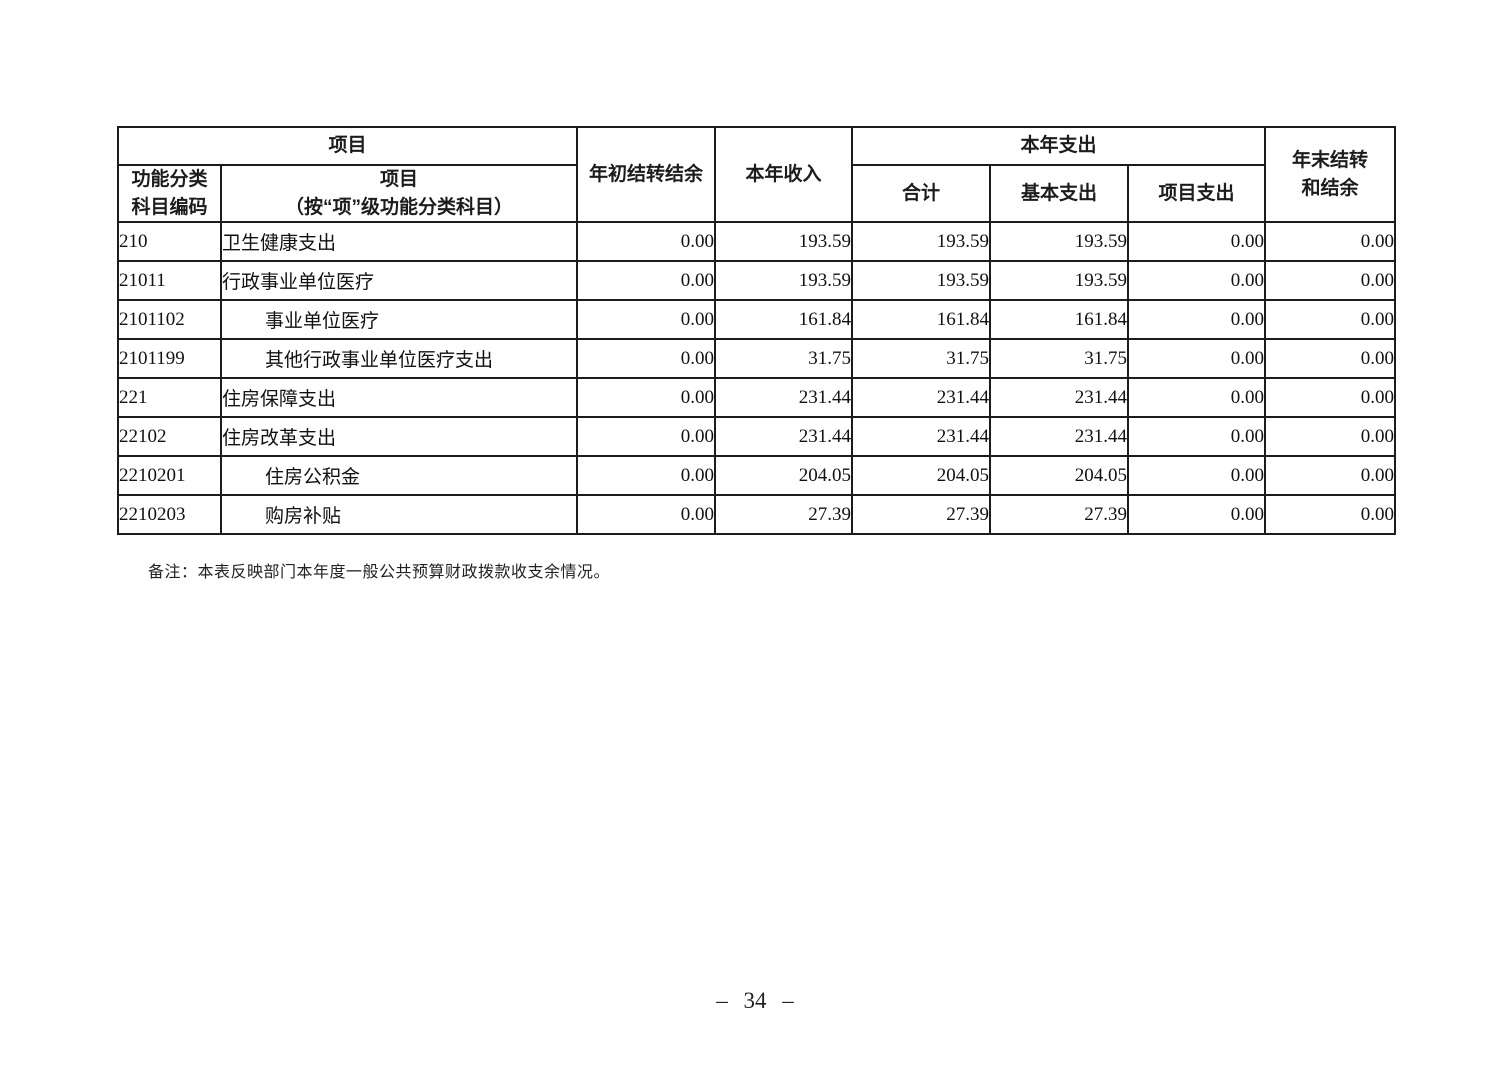 Image resolution: width=1510 pixels, height=1075 pixels. Describe the element at coordinates (399, 515) in the screenshot. I see `cell-project-name: 购房补贴` at that location.